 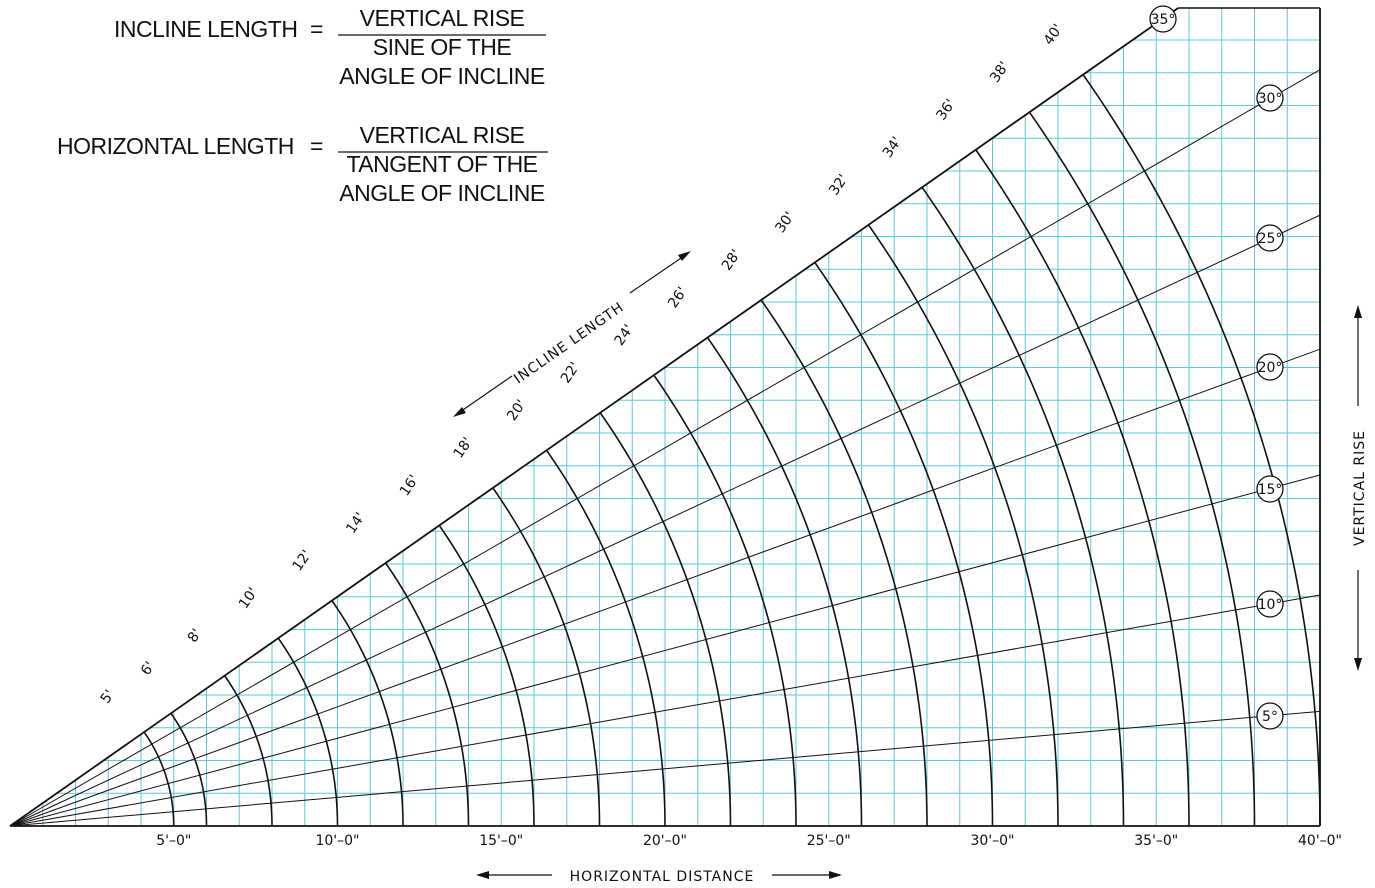 I want to click on vertical-rise-indicator: VERTICAL RISE, so click(x=1360, y=488).